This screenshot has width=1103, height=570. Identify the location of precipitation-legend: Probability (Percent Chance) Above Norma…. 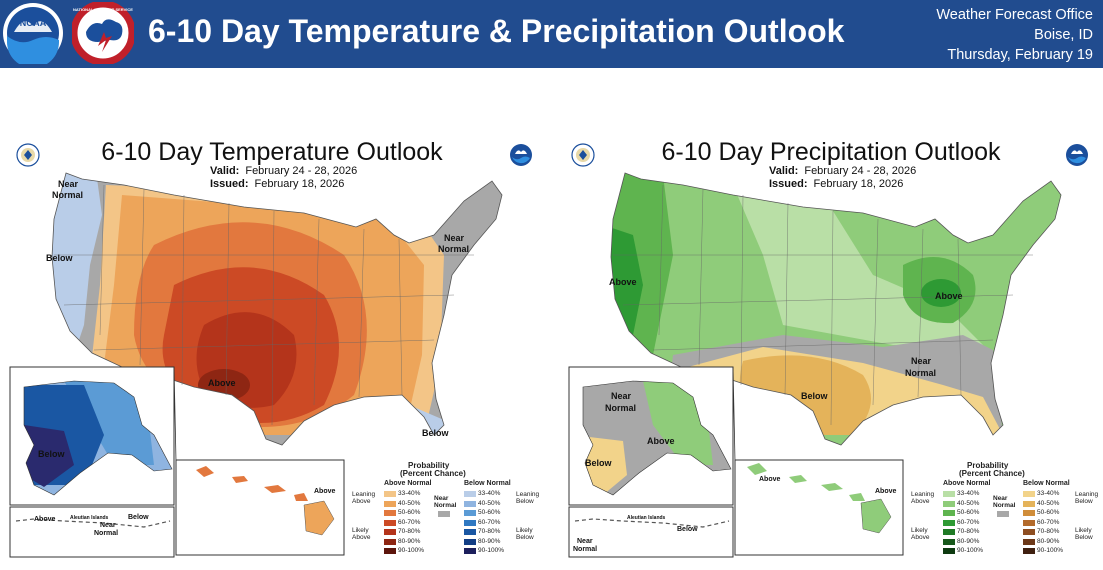
(1002, 513).